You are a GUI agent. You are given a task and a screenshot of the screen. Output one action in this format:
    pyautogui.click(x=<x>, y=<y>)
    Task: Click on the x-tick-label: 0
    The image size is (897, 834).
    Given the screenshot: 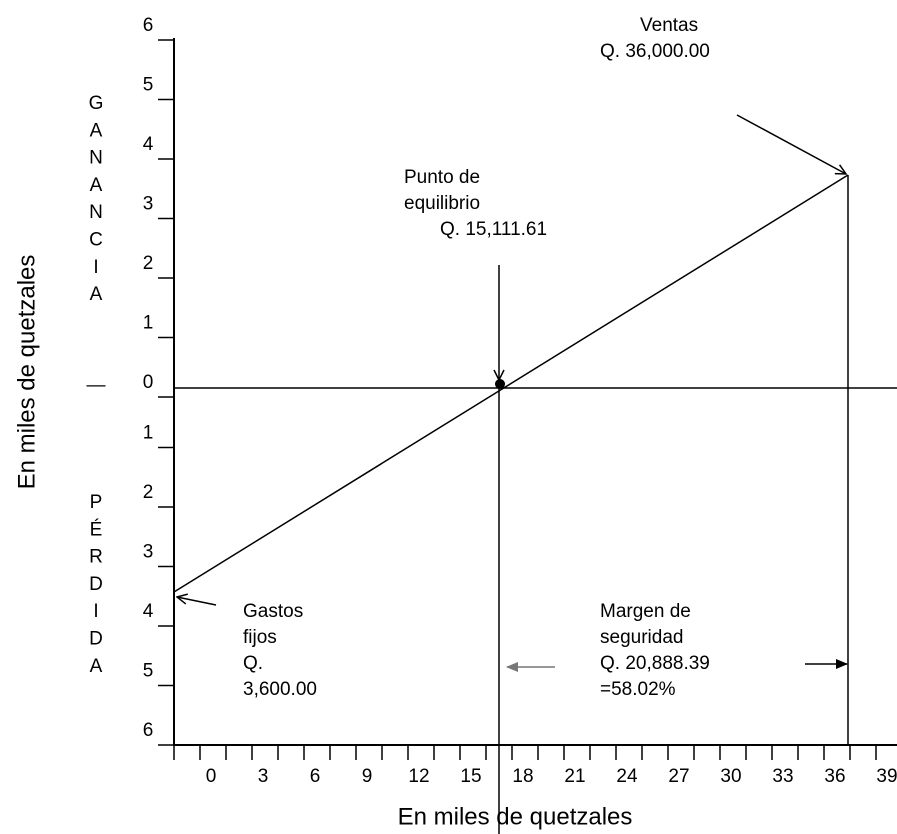 What is the action you would take?
    pyautogui.click(x=211, y=776)
    